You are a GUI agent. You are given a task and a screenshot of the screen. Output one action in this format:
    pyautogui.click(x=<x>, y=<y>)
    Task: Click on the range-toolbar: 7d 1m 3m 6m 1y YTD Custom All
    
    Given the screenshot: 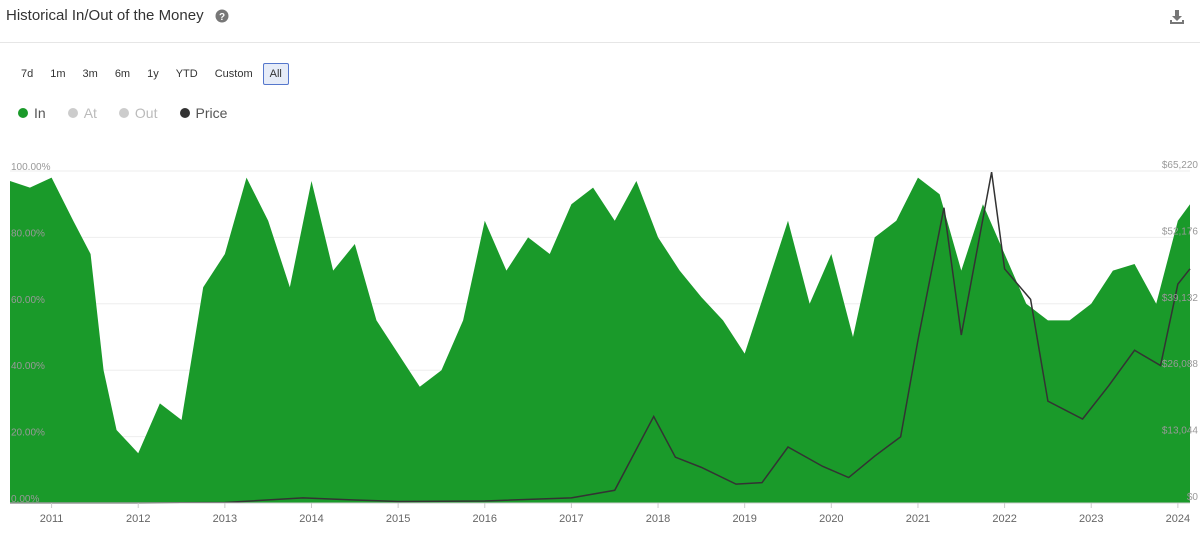 What is the action you would take?
    pyautogui.click(x=151, y=74)
    